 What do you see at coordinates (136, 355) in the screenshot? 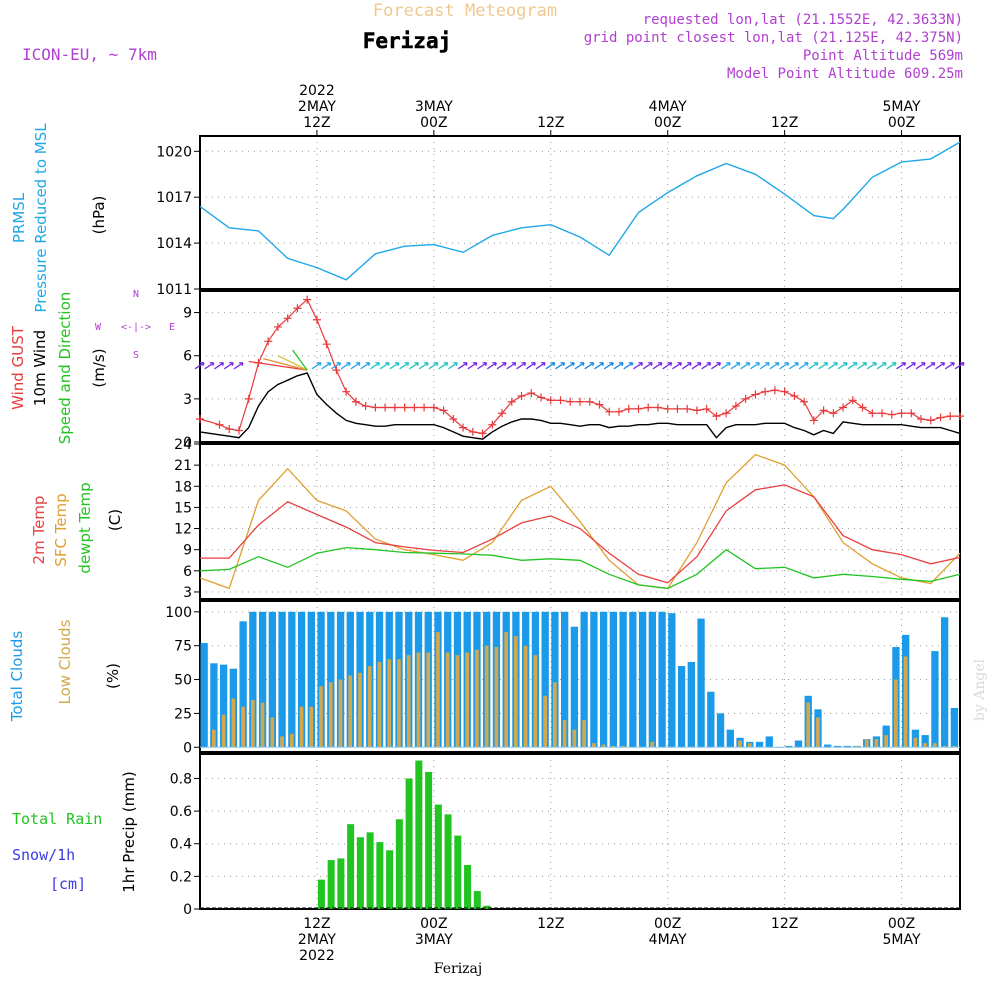
I see `compass-s: S` at bounding box center [136, 355].